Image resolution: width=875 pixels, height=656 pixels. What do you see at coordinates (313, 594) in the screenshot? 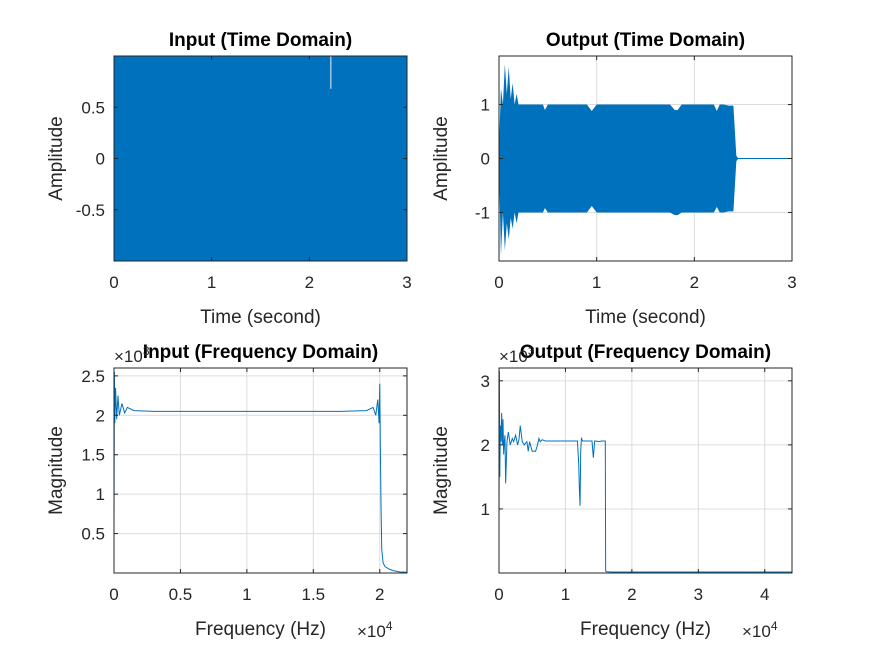
I see `x-tick-label: 1.5` at bounding box center [313, 594].